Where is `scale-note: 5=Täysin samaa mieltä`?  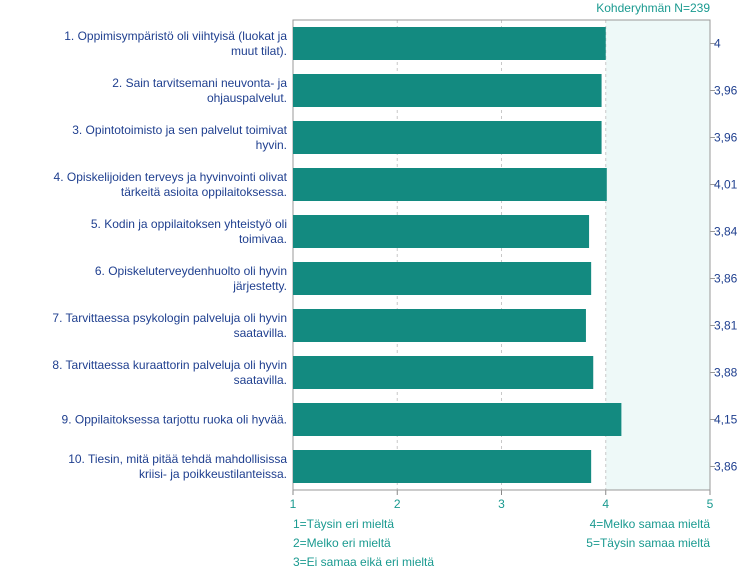
scale-note: 5=Täysin samaa mieltä is located at coordinates (648, 543).